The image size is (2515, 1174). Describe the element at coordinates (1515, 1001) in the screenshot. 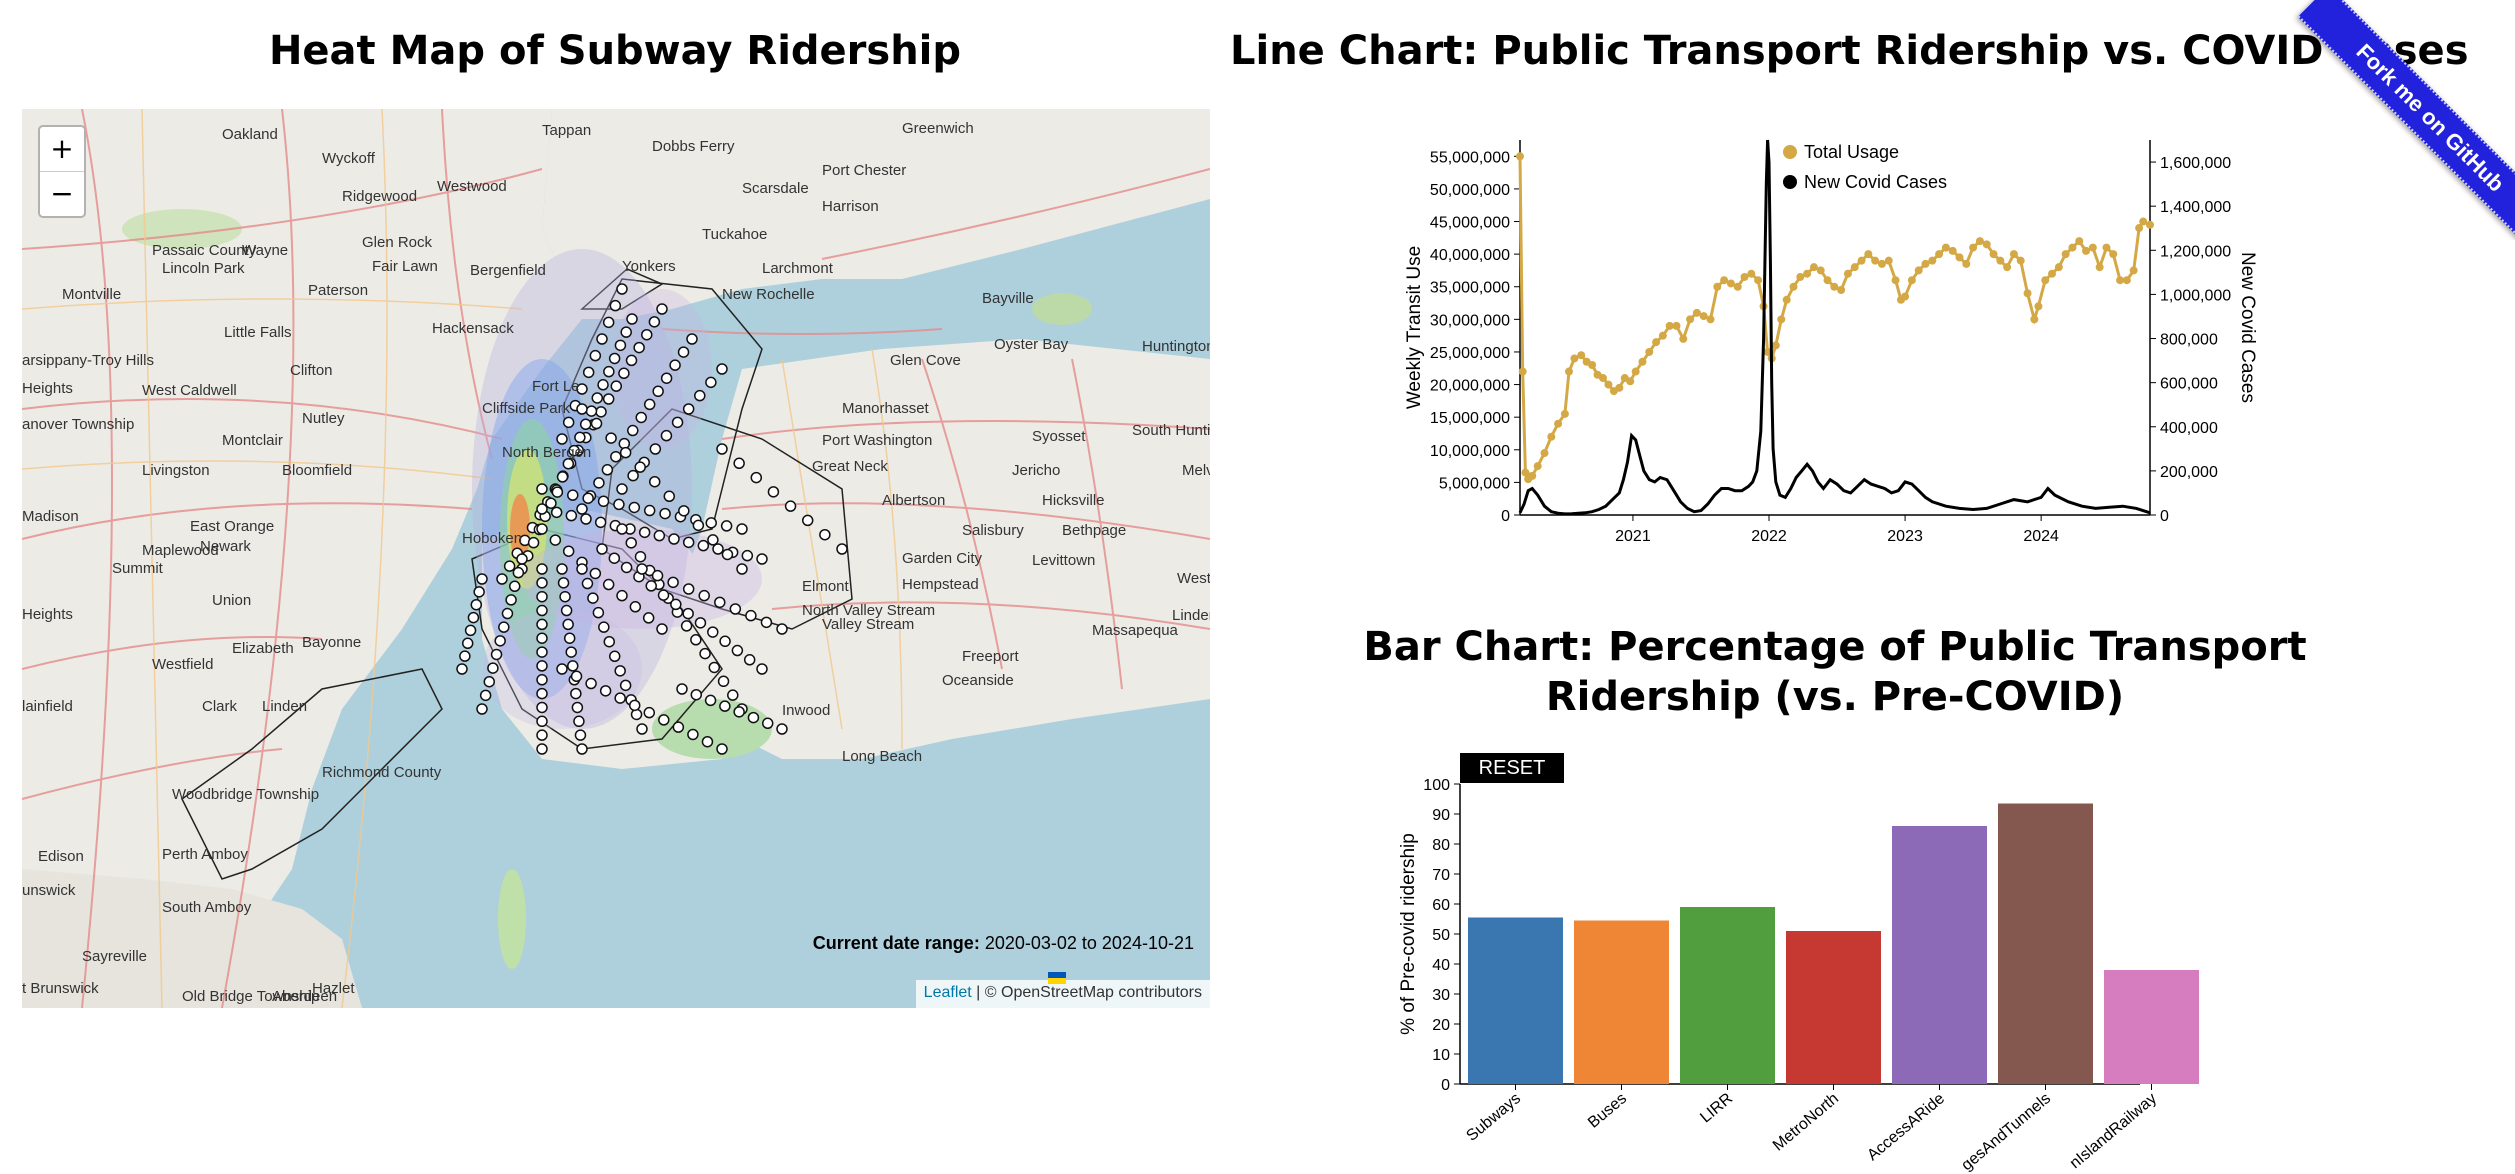

I see `bar-subways` at that location.